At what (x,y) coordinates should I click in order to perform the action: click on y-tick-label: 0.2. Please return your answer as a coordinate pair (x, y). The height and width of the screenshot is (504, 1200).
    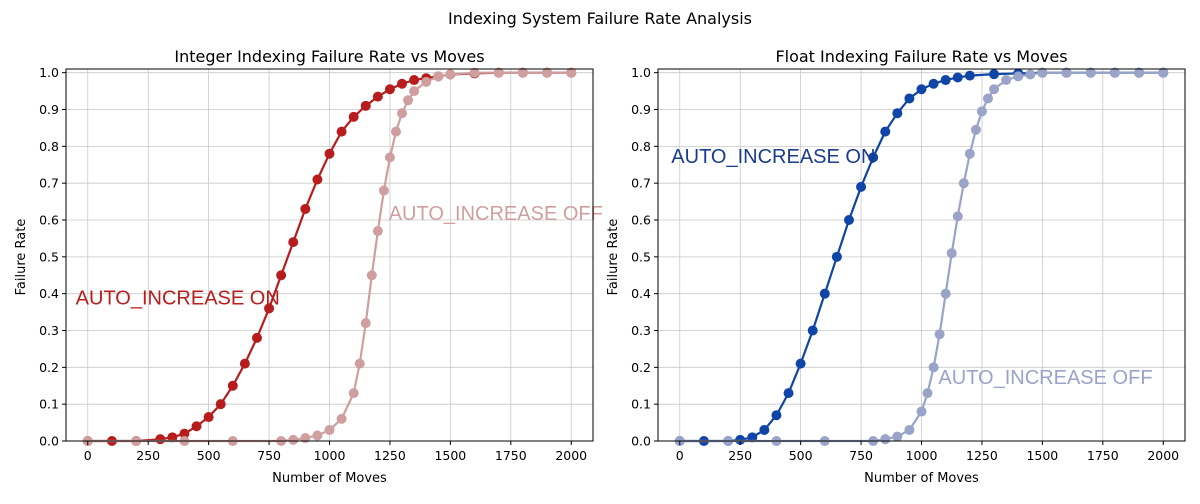
    Looking at the image, I should click on (49, 367).